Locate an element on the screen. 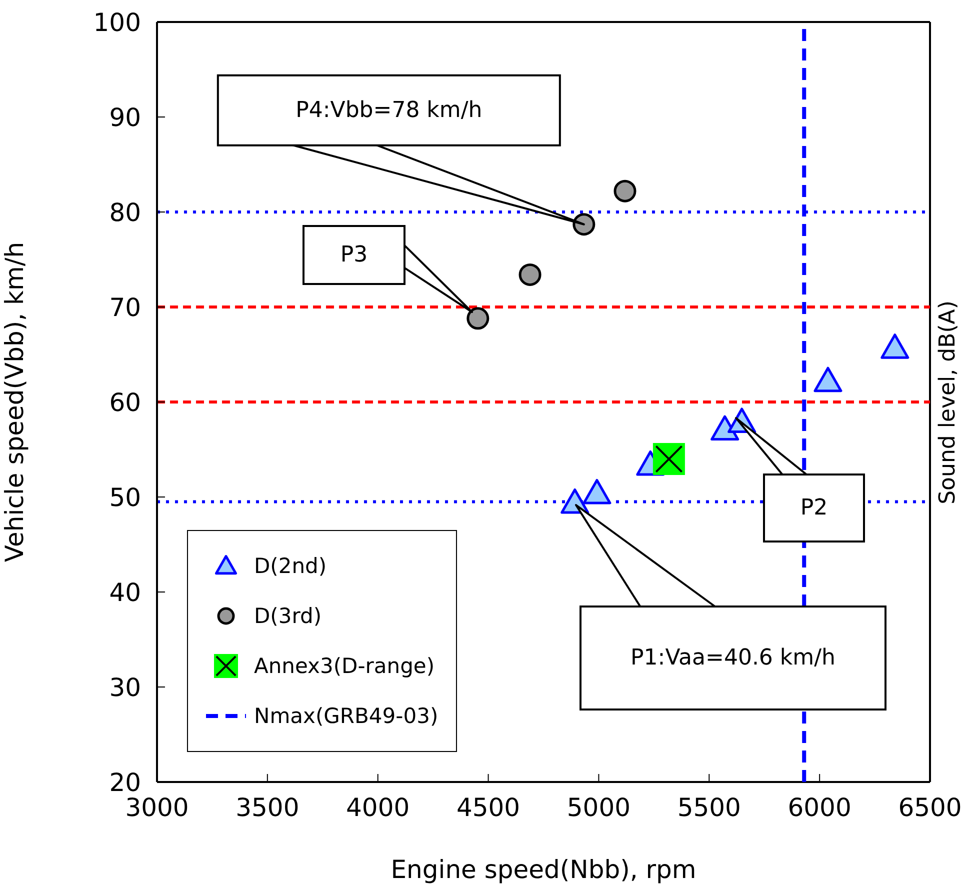 The width and height of the screenshot is (963, 886). y-tick-label: 90 is located at coordinates (125, 117).